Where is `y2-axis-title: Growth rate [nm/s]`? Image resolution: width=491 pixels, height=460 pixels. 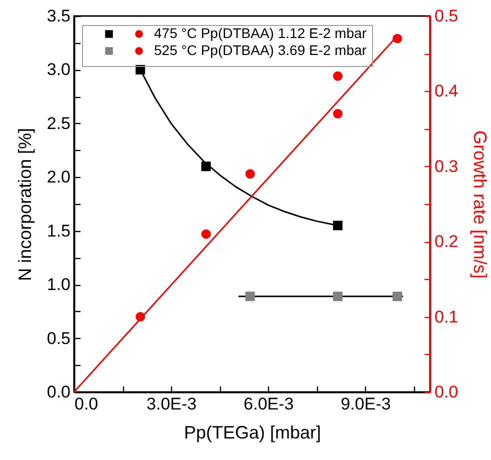
y2-axis-title: Growth rate [nm/s] is located at coordinates (480, 204).